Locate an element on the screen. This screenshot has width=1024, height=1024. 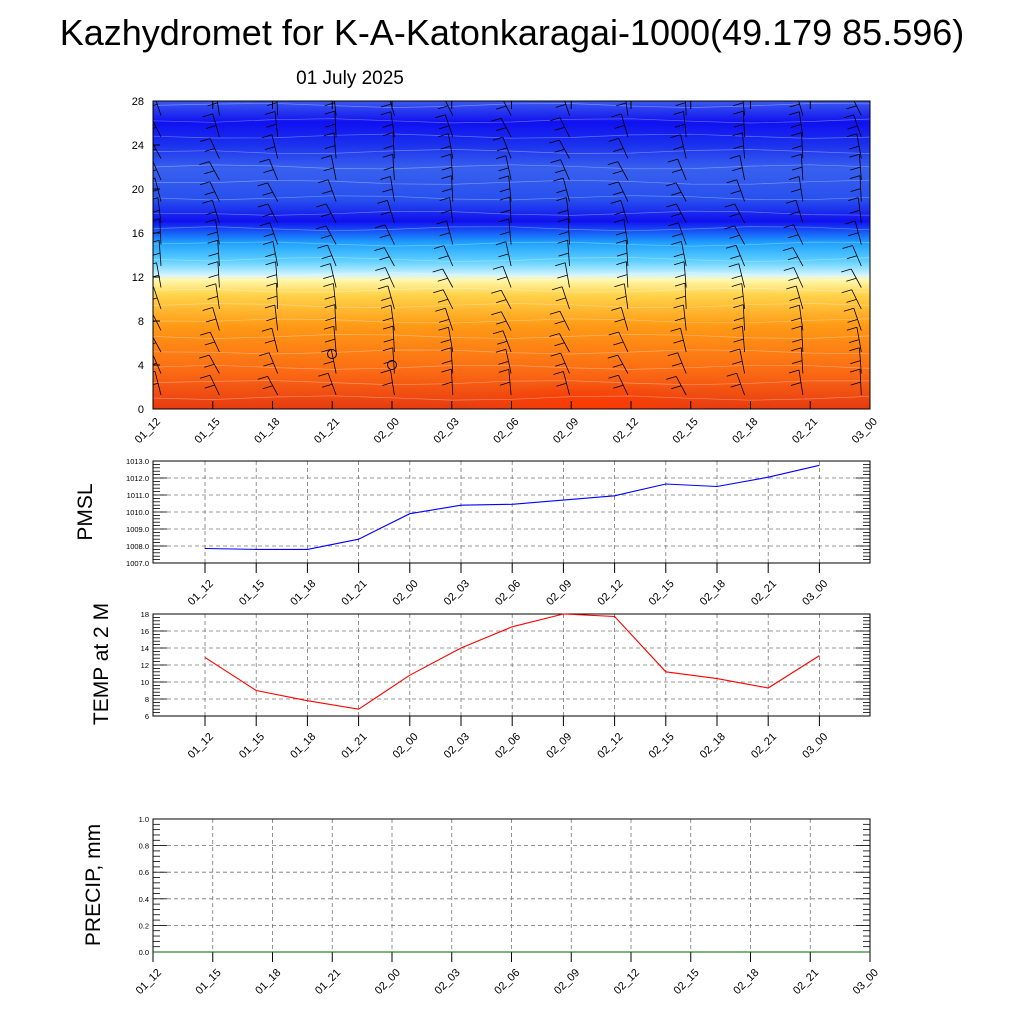
y-tick-label: 0.4 is located at coordinates (144, 899).